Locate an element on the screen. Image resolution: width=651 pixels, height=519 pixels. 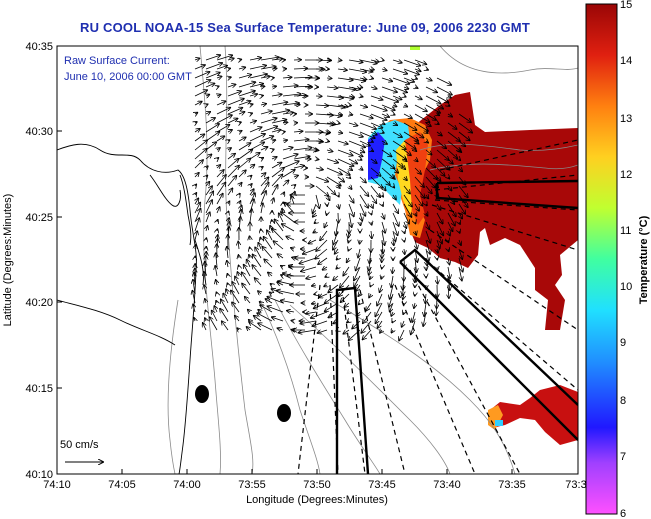
colorbar-tick: 6 is located at coordinates (623, 513).